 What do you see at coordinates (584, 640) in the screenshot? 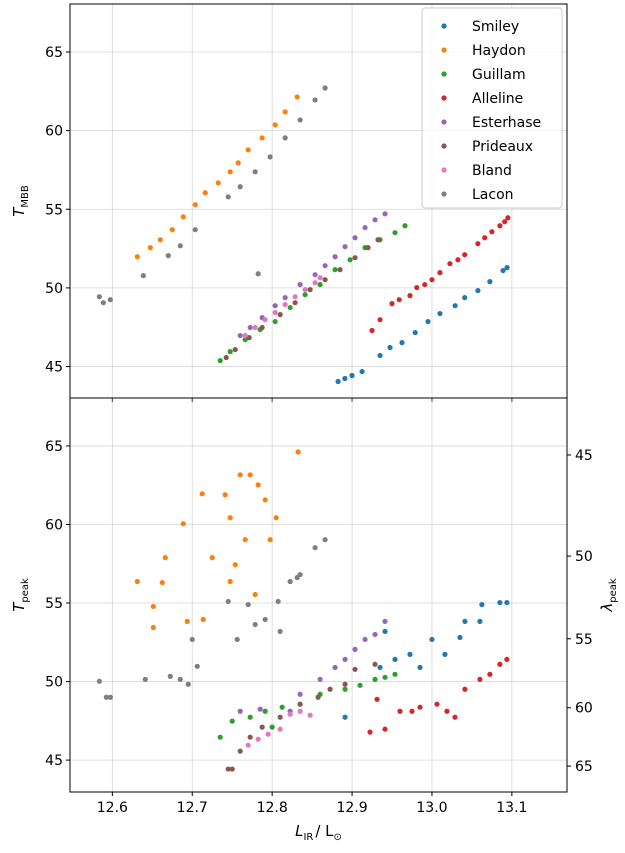
I see `y2-tick-label: 55` at bounding box center [584, 640].